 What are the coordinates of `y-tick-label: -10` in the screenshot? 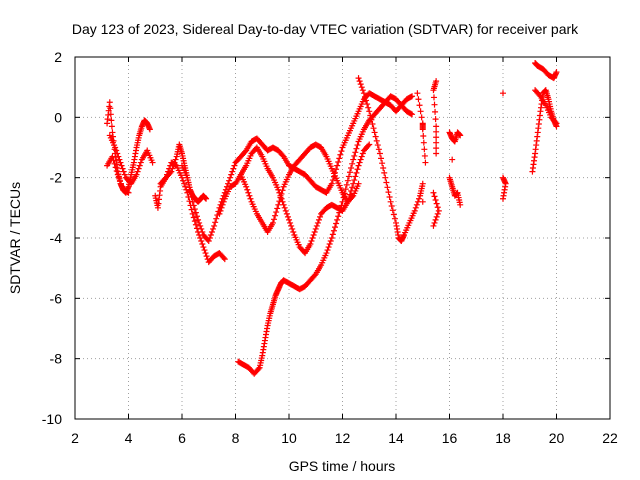 It's located at (52, 419).